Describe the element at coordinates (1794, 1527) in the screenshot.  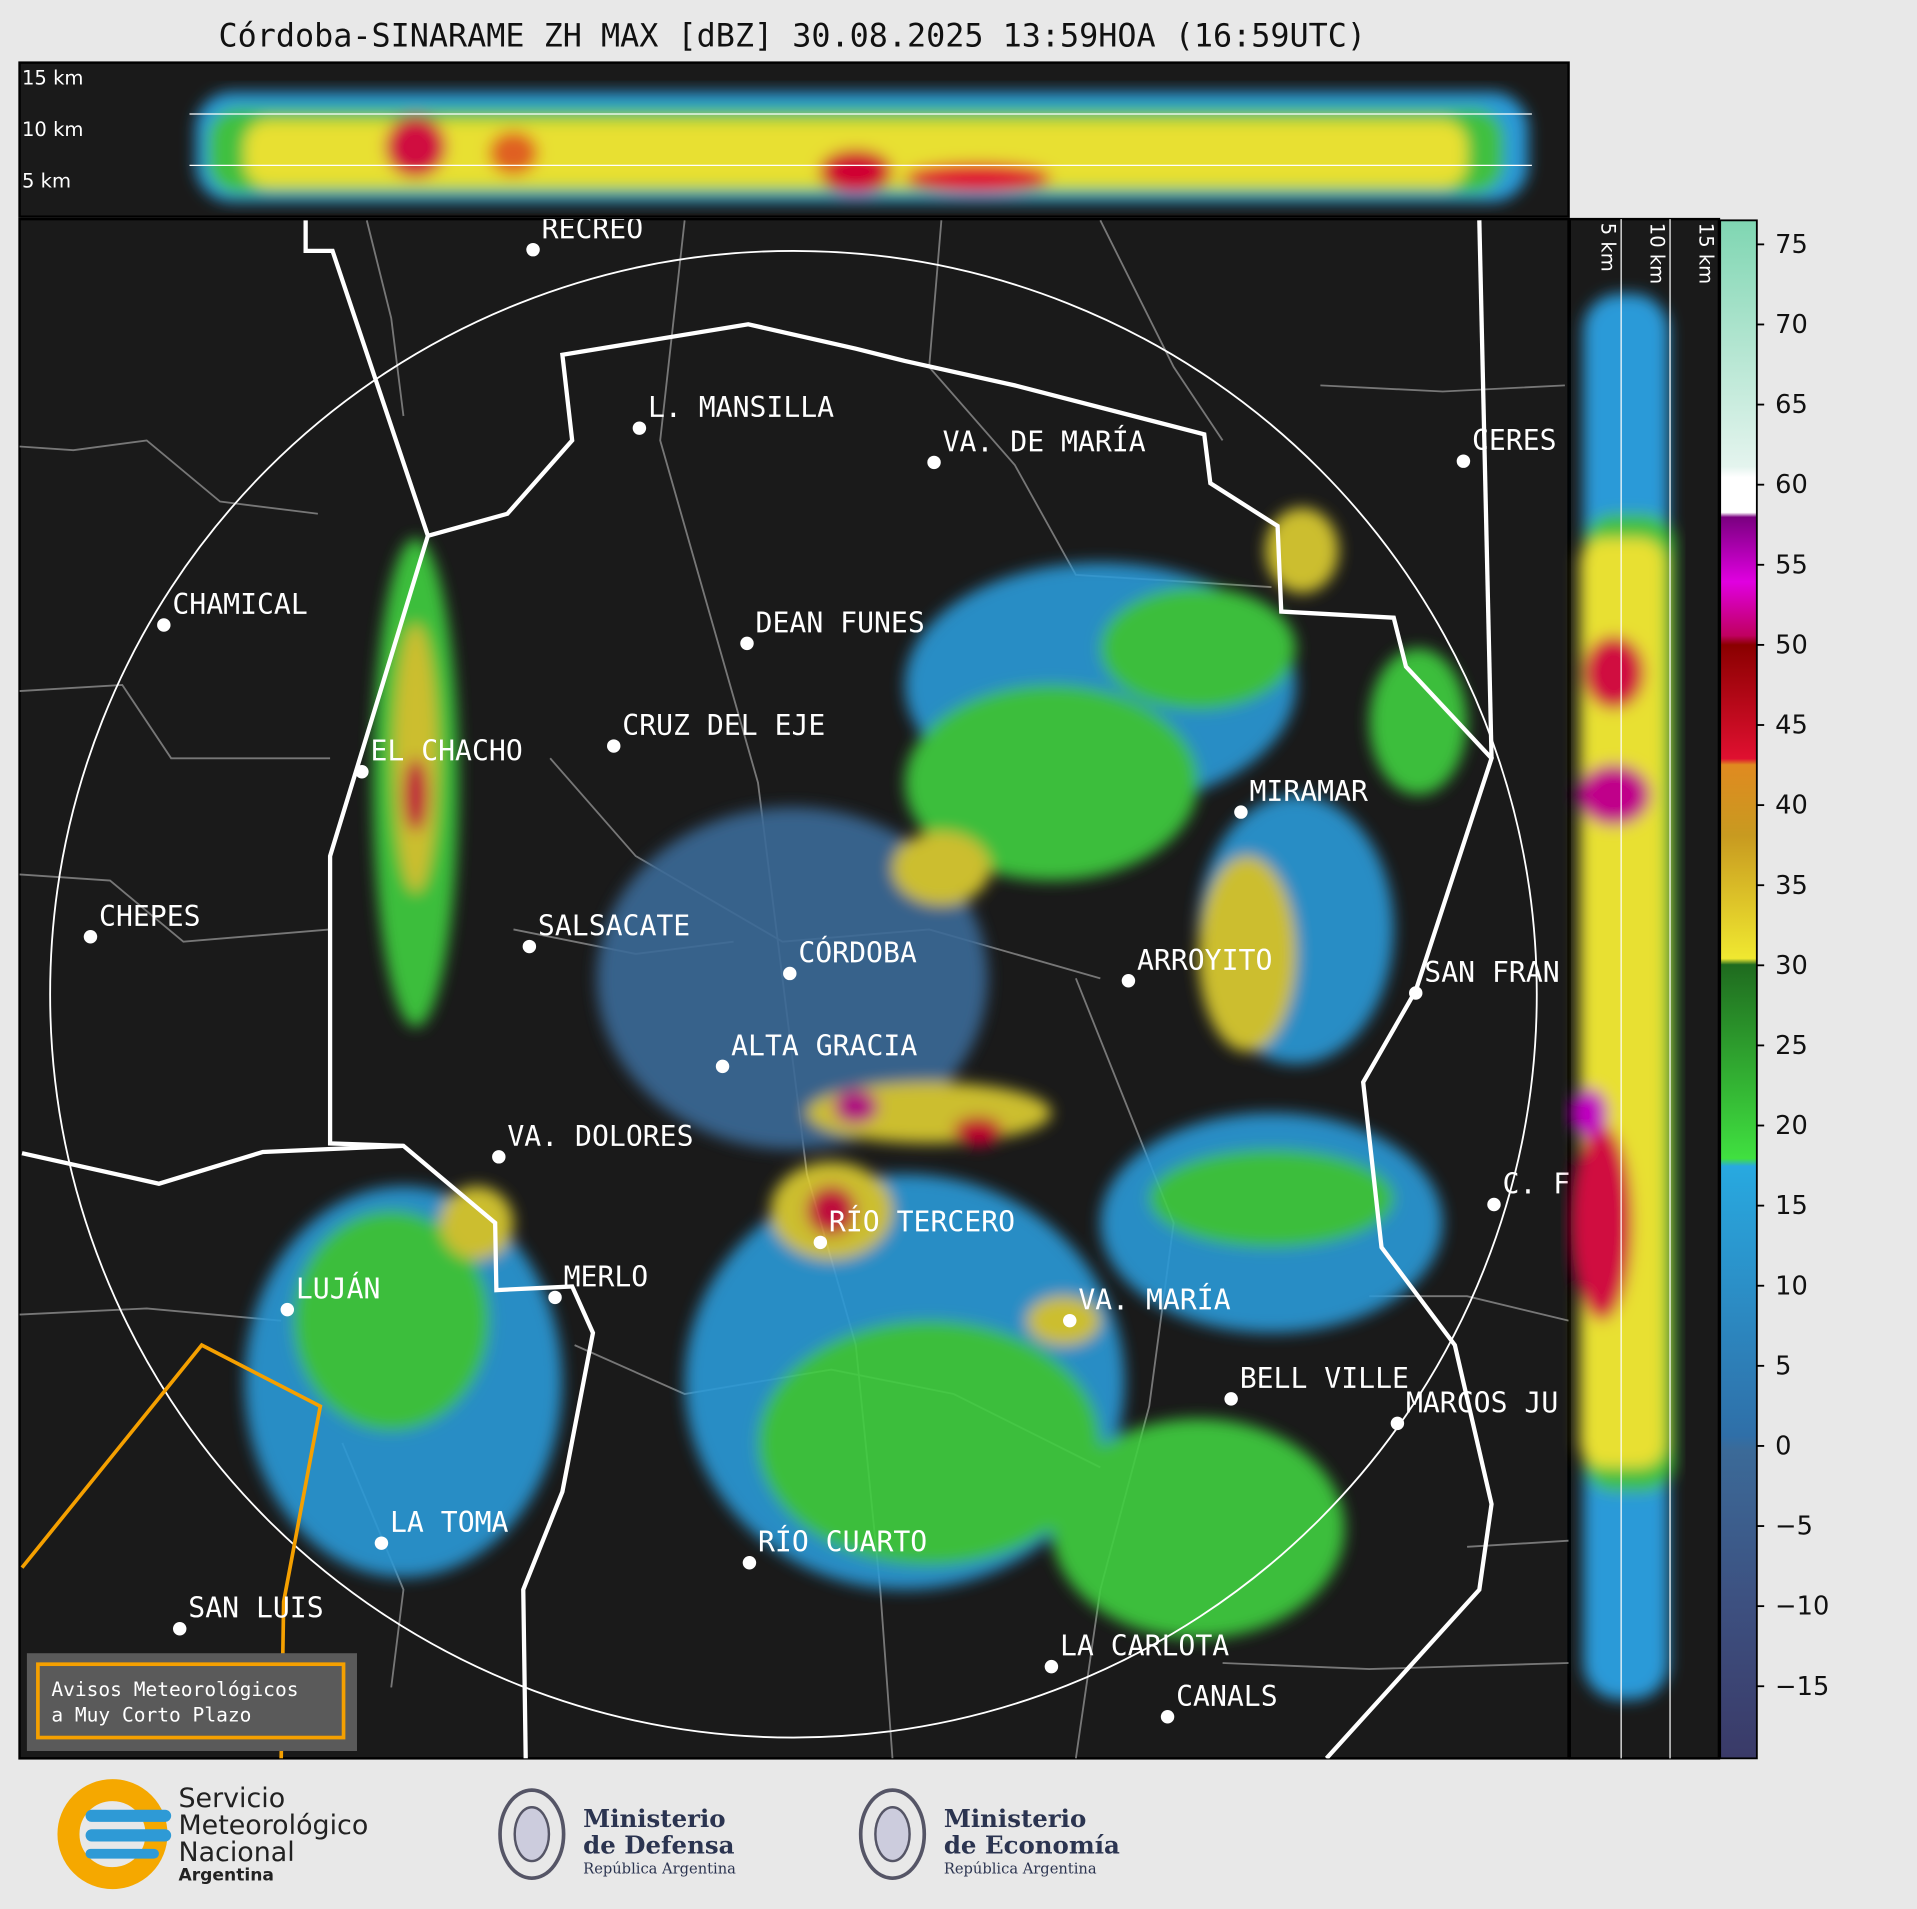
I see `colorbar-tick-label: −5` at that location.